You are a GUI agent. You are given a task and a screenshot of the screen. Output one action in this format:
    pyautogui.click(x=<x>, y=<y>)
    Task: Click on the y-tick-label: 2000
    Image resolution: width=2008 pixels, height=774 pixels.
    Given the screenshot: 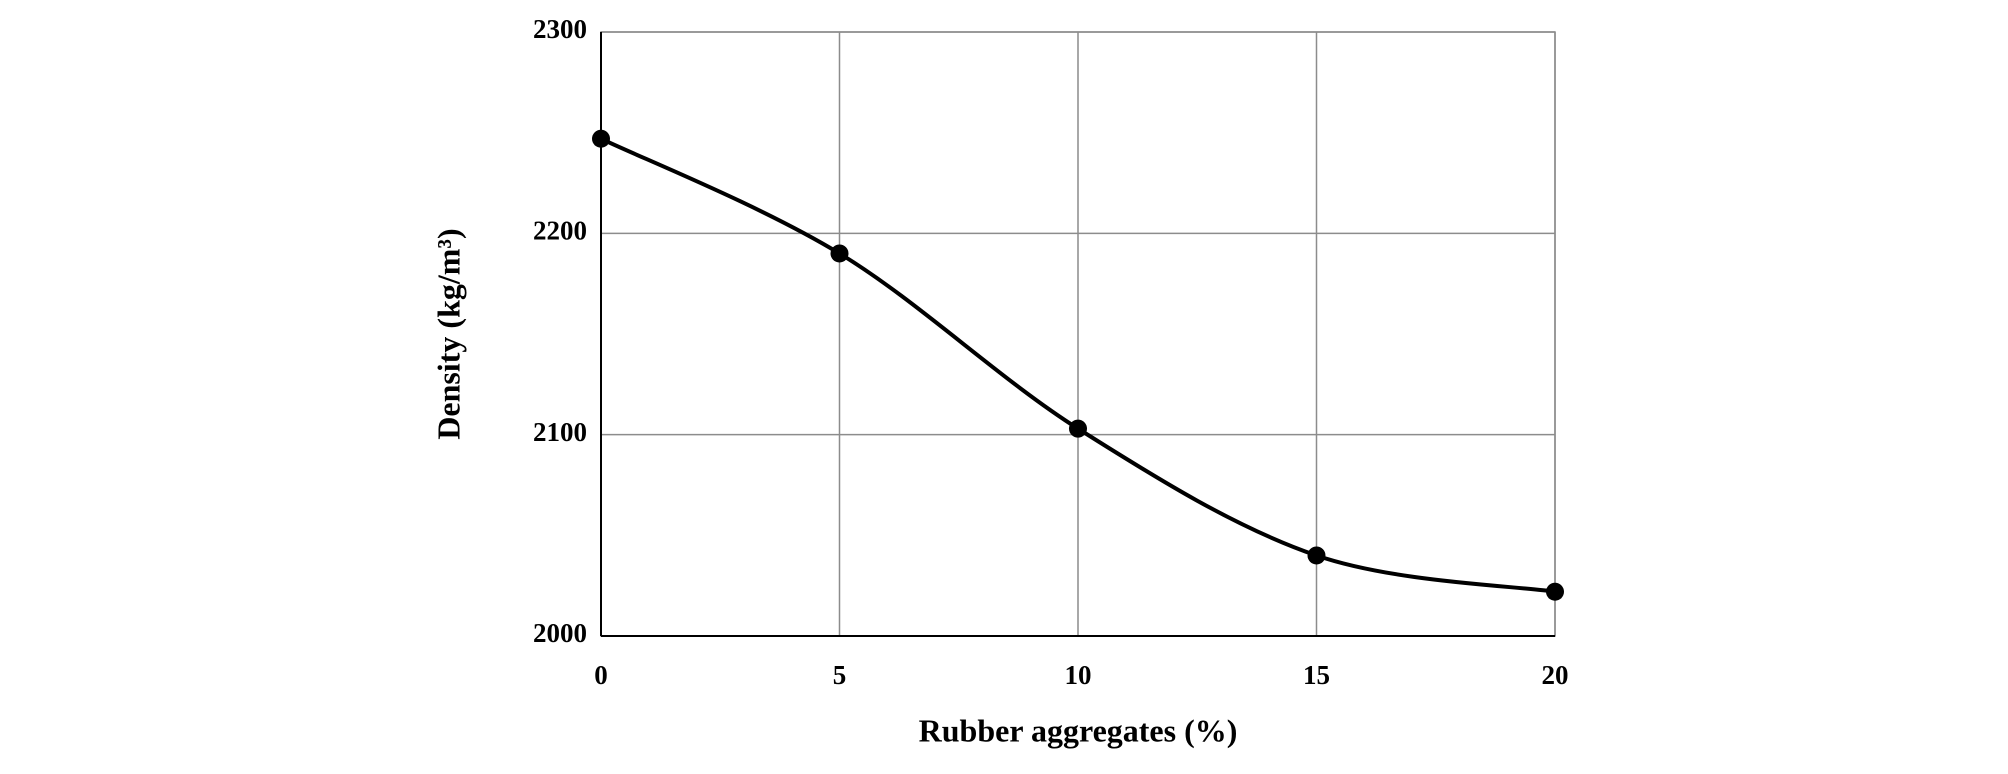 What is the action you would take?
    pyautogui.click(x=560, y=633)
    